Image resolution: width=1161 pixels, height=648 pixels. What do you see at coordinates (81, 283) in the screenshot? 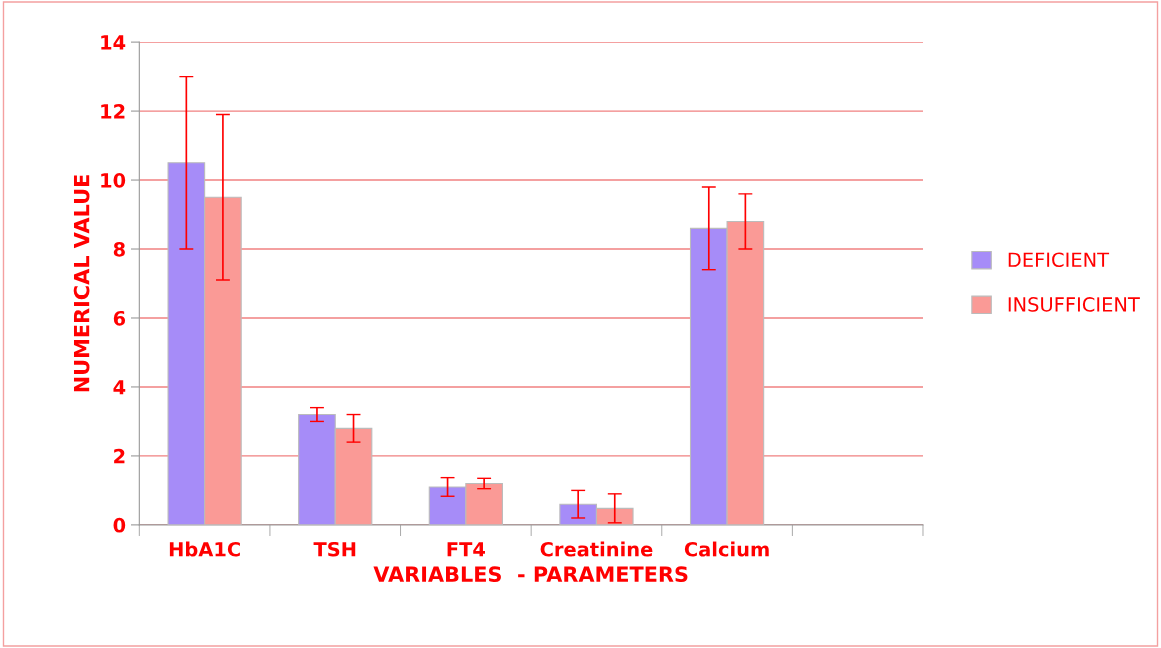
I see `y-axis-title: NUMERICAL VALUE` at bounding box center [81, 283].